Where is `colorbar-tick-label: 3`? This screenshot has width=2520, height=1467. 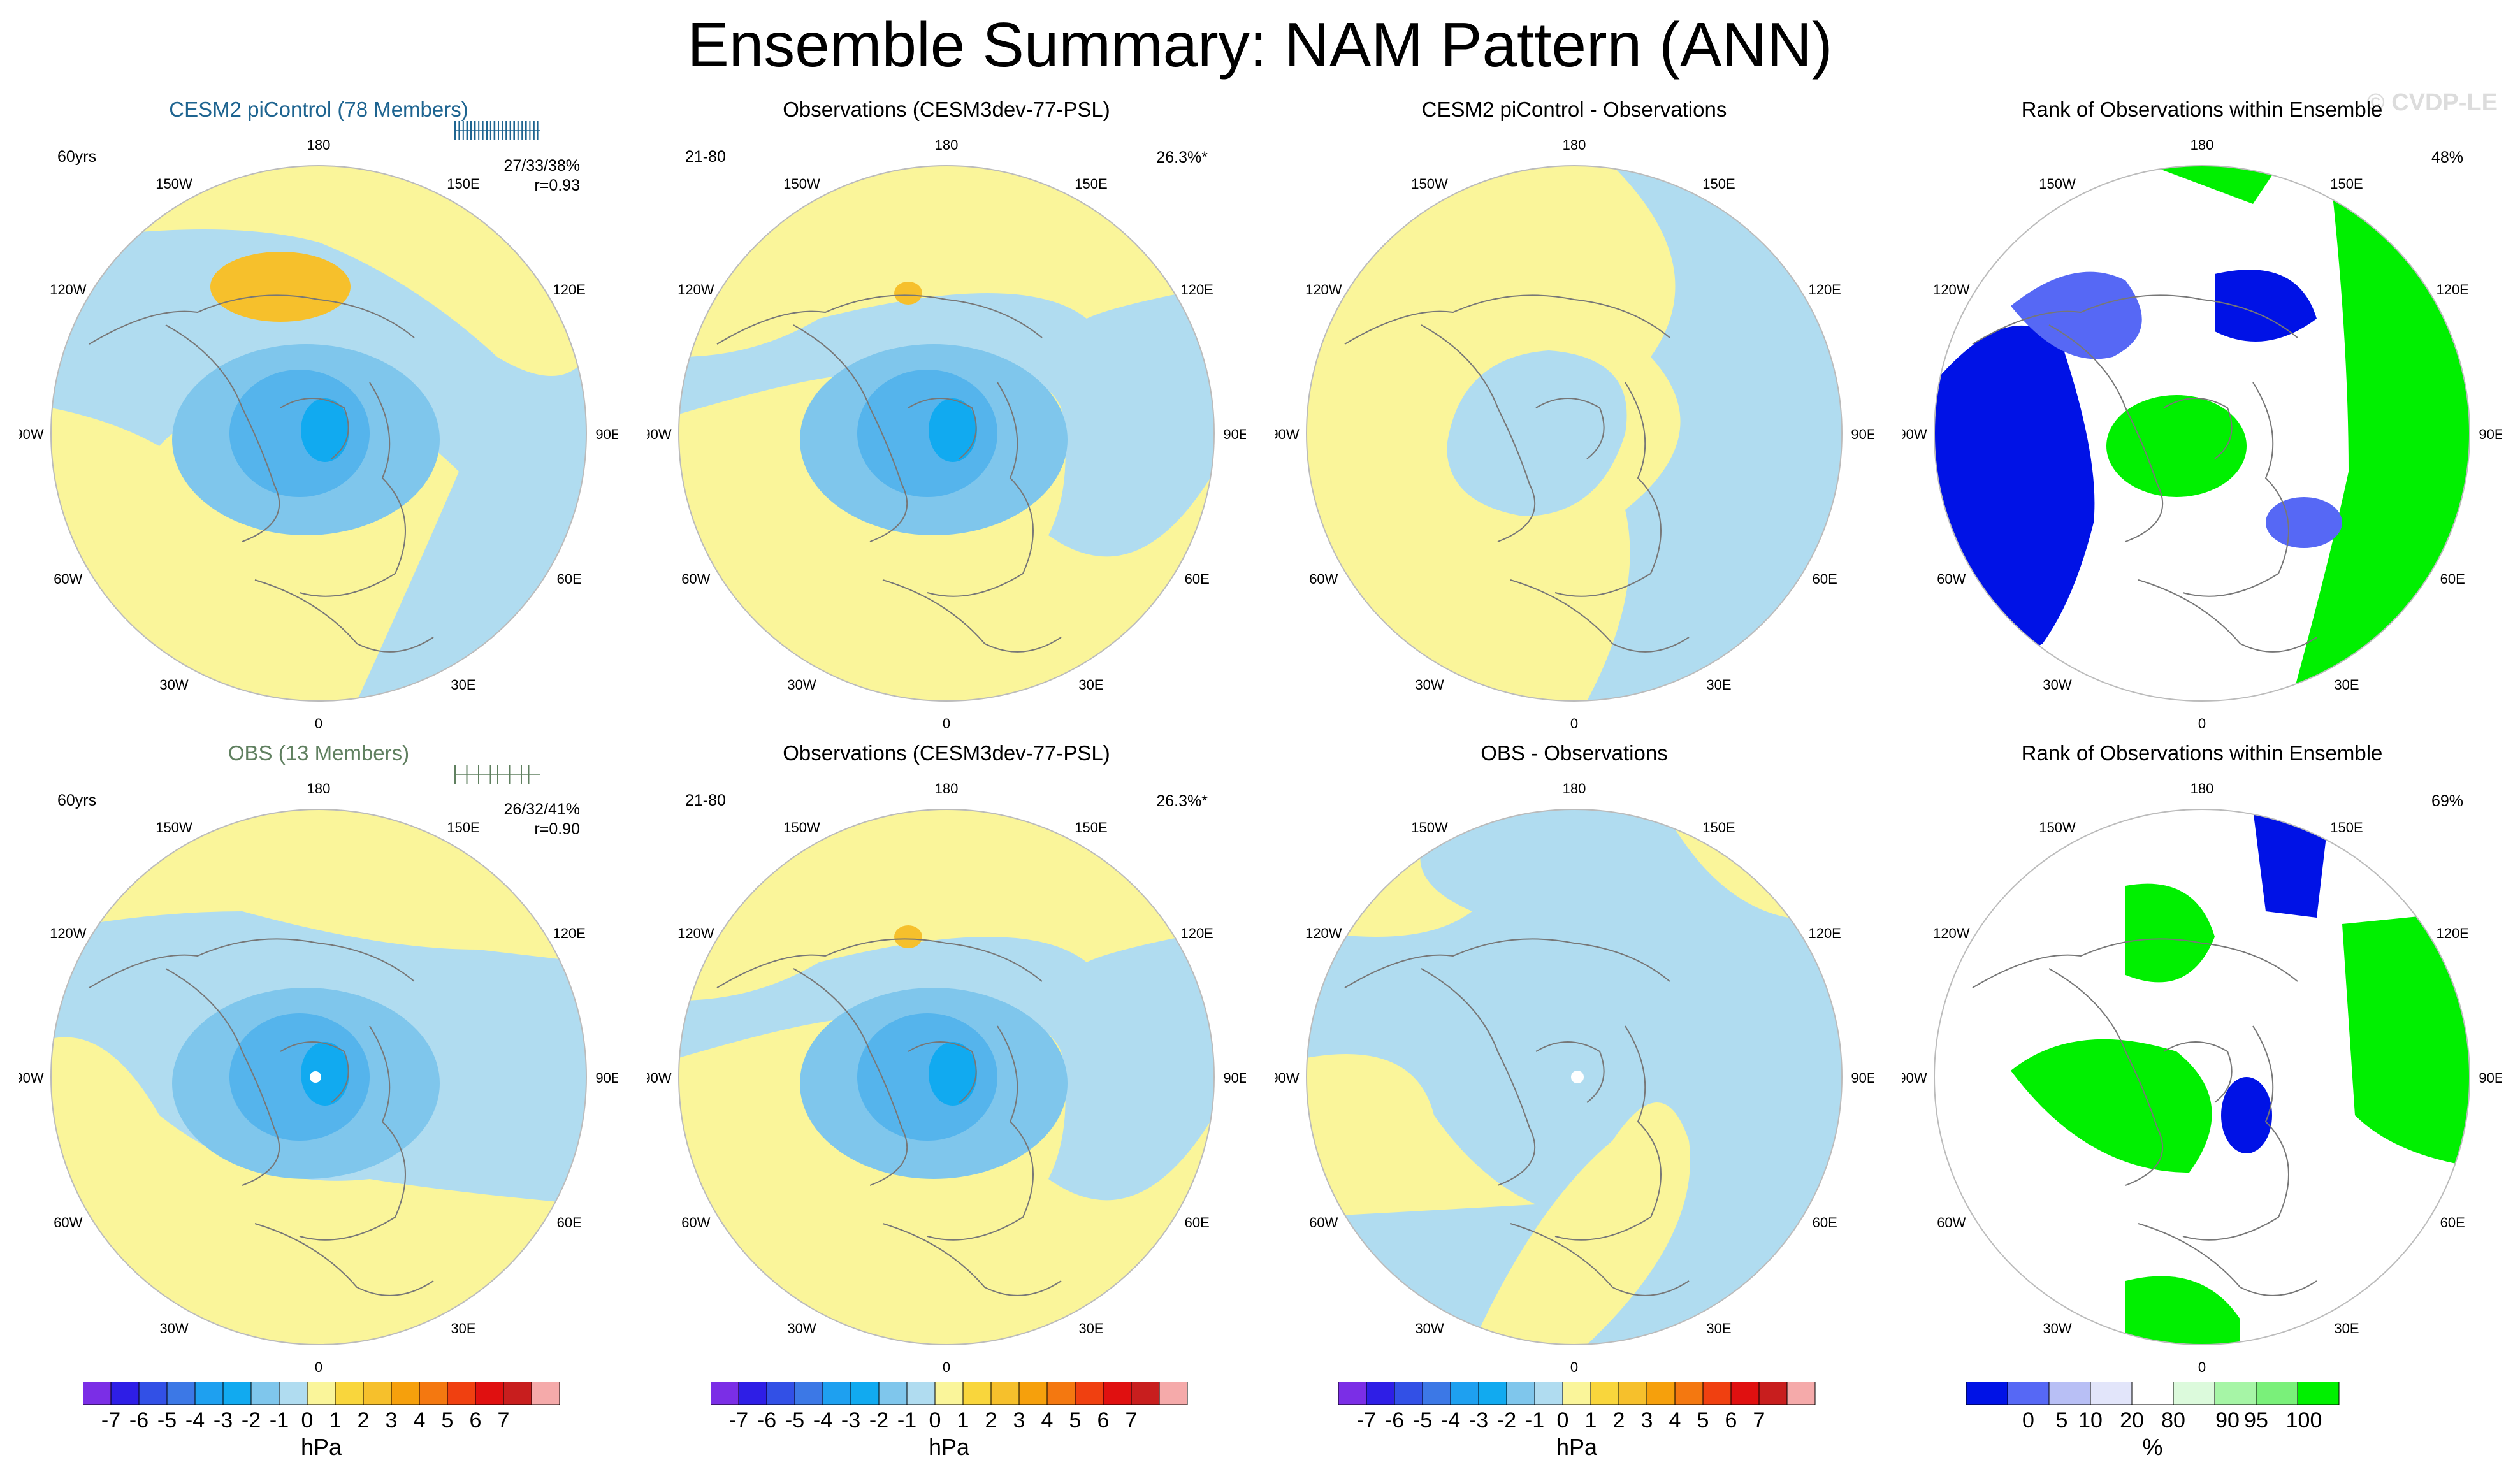 colorbar-tick-label: 3 is located at coordinates (391, 1420).